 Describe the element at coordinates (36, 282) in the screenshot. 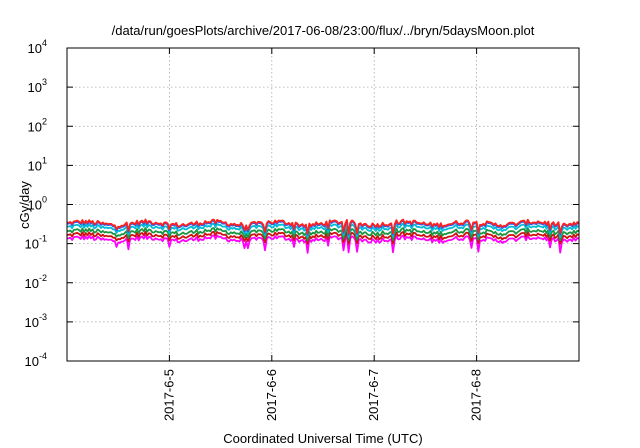

I see `y-tick-label: 10⁻²` at that location.